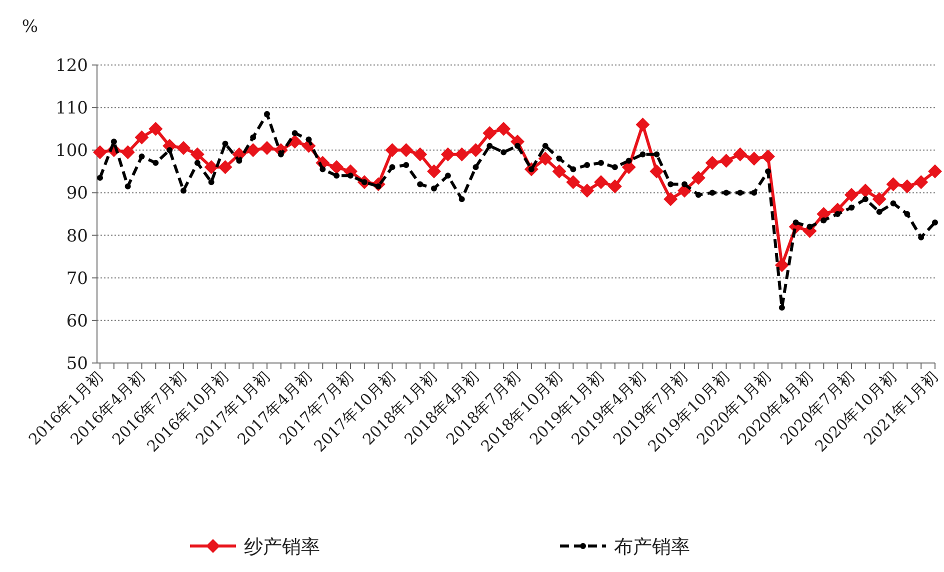 The height and width of the screenshot is (572, 944). What do you see at coordinates (282, 547) in the screenshot?
I see `legend-label: 纱产销率` at bounding box center [282, 547].